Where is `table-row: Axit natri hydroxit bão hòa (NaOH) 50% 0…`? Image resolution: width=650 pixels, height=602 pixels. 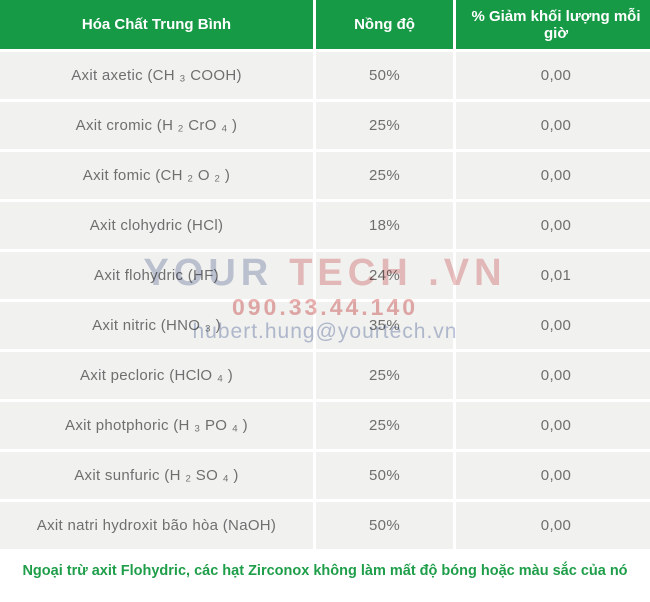
table-row: Axit natri hydroxit bão hòa (NaOH) 50% 0… is located at coordinates (325, 525).